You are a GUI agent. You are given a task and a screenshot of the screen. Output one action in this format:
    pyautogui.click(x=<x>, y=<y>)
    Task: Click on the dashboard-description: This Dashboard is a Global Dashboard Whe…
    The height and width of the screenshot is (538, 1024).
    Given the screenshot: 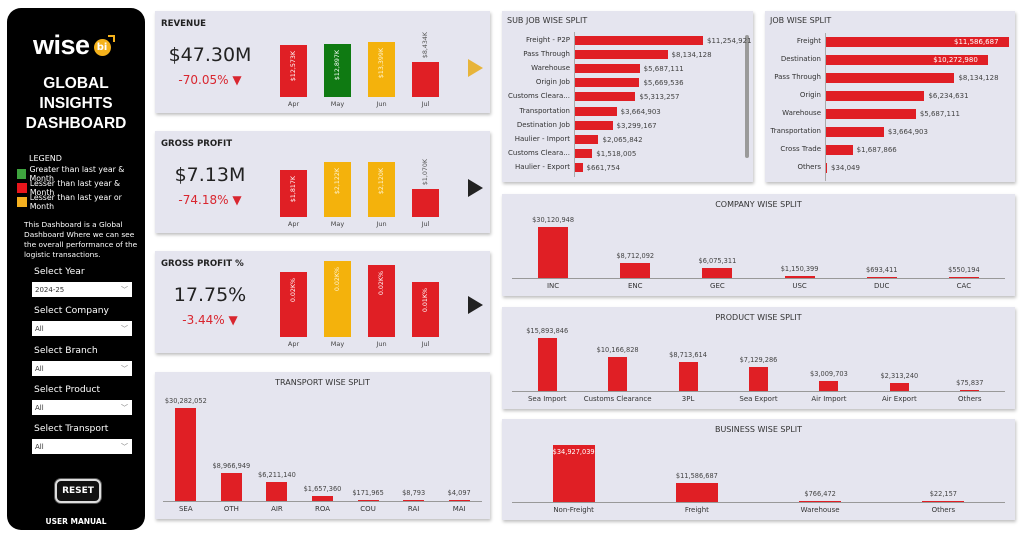 What is the action you would take?
    pyautogui.click(x=81, y=239)
    